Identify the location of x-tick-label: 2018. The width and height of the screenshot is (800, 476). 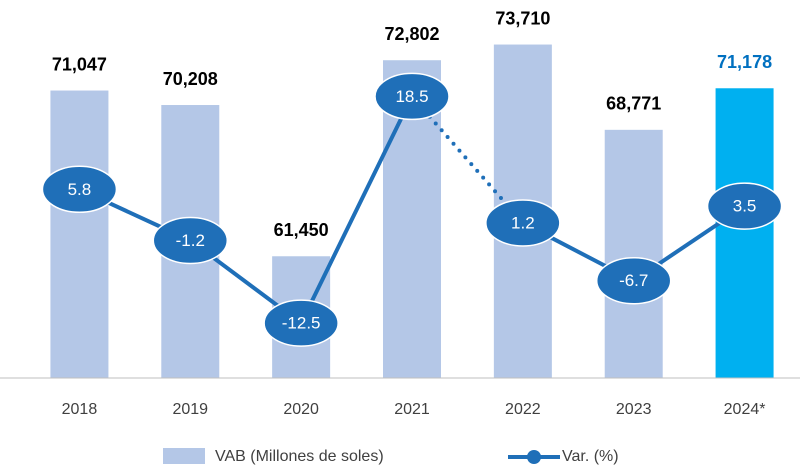
(80, 409).